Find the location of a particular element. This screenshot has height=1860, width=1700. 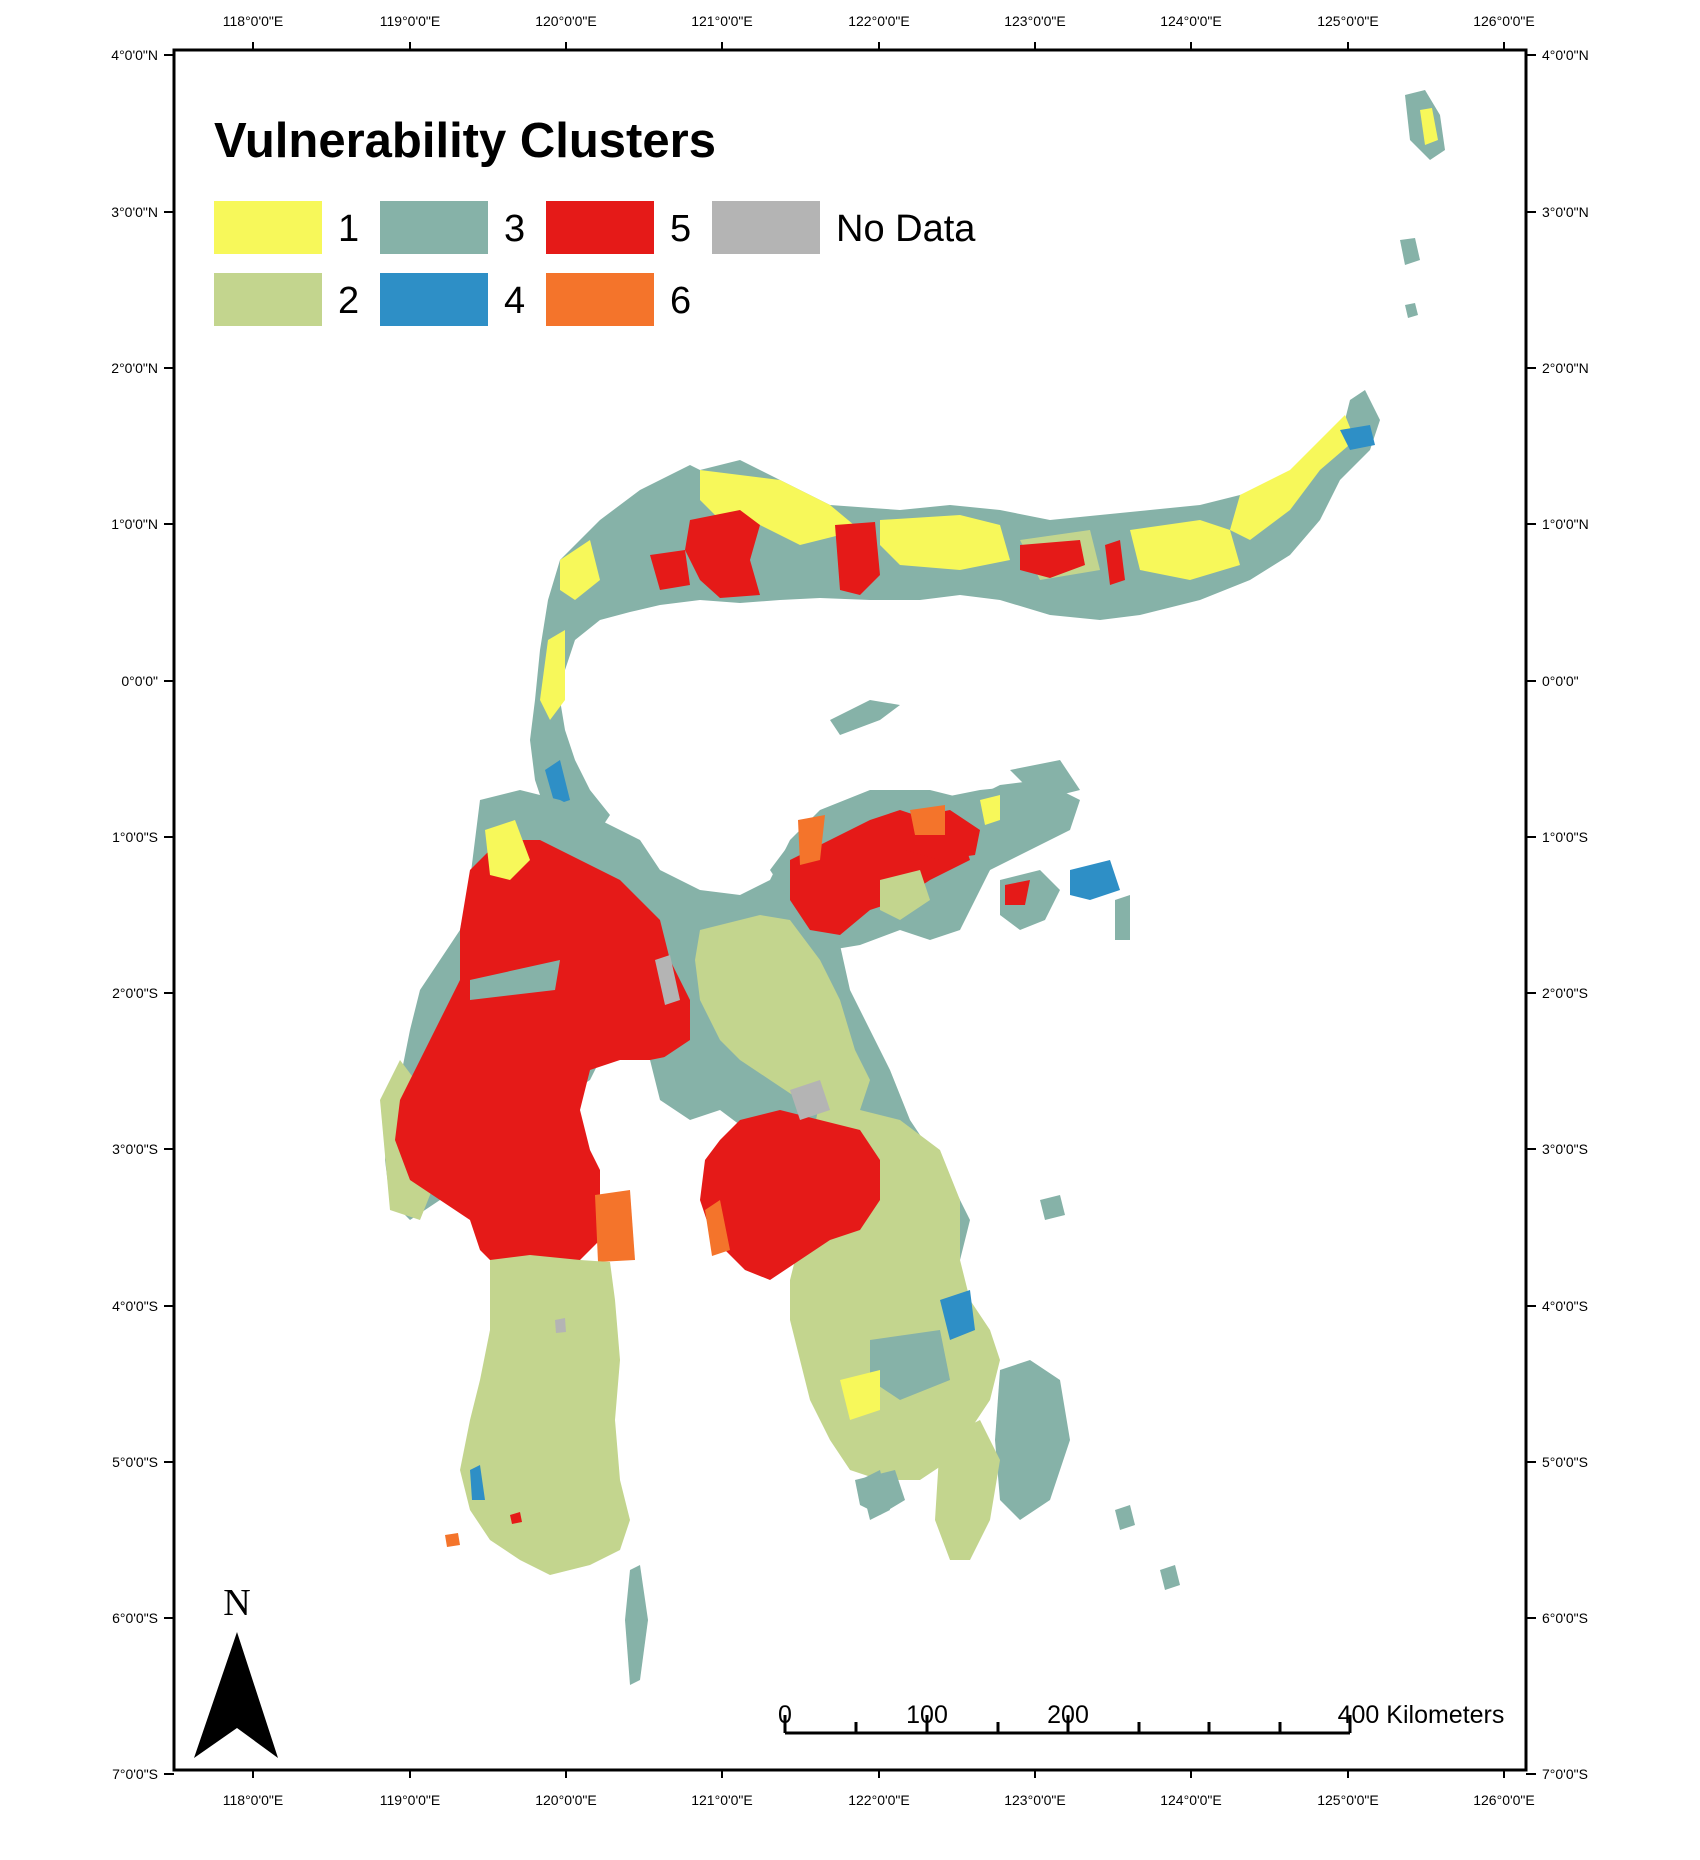

axis-label-bottom: 120°0'0"E is located at coordinates (566, 1800).